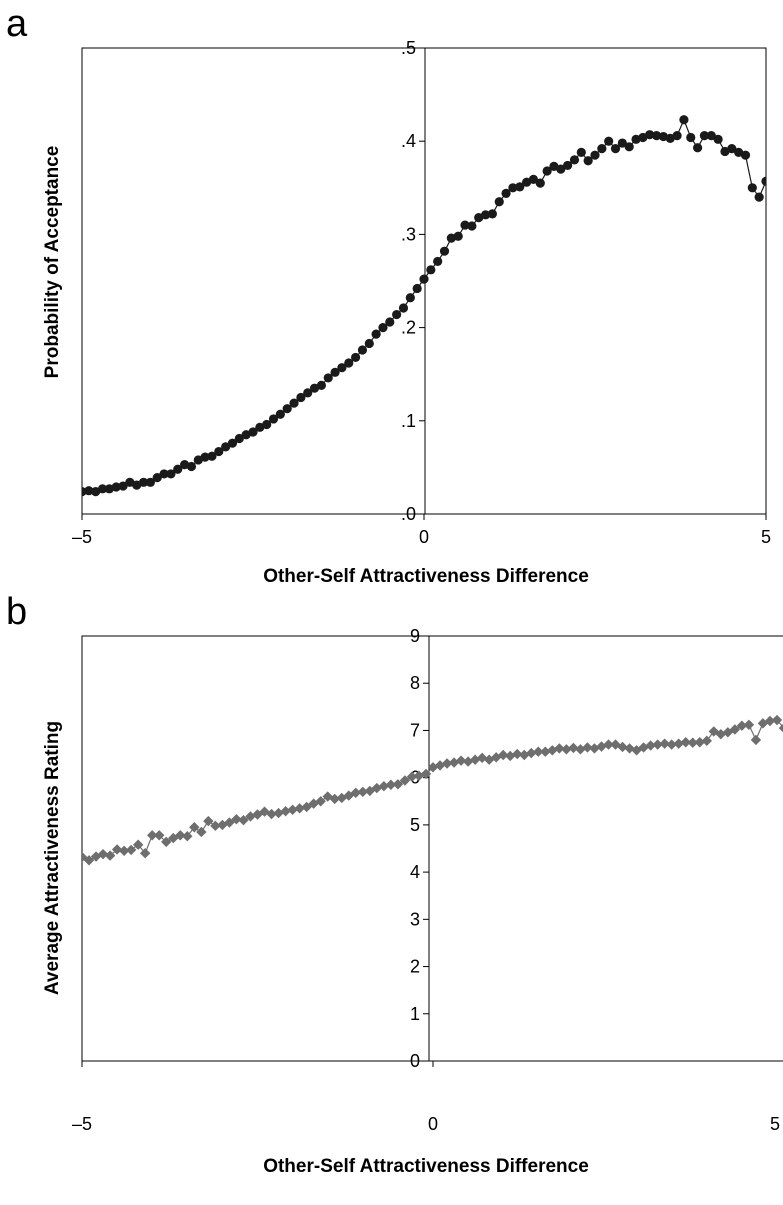 The height and width of the screenshot is (1205, 783). I want to click on panel-a-x-axis-title: Other-Self Attractiveness Difference, so click(426, 576).